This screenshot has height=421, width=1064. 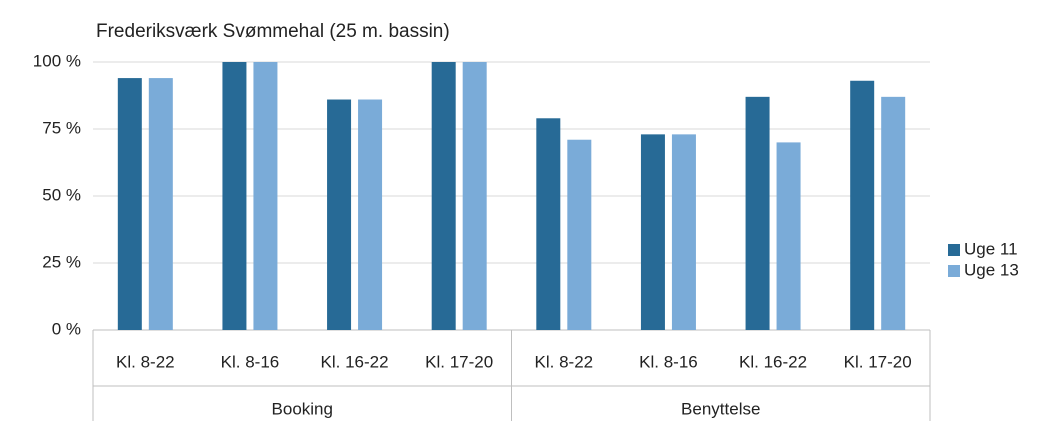 What do you see at coordinates (720, 408) in the screenshot?
I see `group-label: Benyttelse` at bounding box center [720, 408].